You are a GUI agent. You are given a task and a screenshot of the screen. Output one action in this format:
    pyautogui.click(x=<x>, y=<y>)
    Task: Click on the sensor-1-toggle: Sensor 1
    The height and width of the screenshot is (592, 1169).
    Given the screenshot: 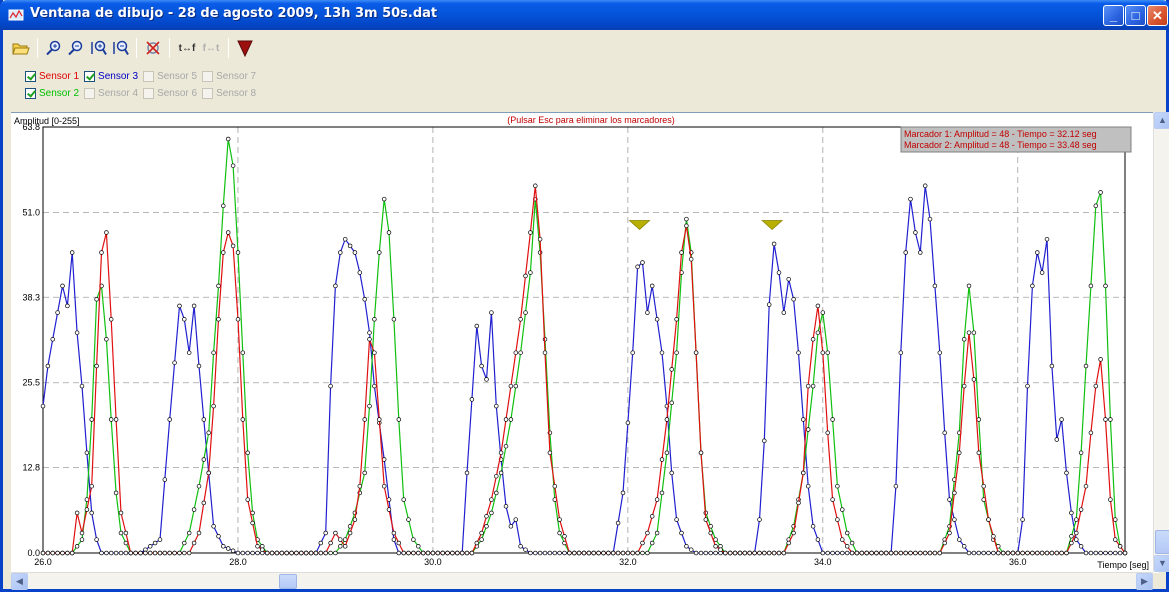 What is the action you would take?
    pyautogui.click(x=52, y=76)
    